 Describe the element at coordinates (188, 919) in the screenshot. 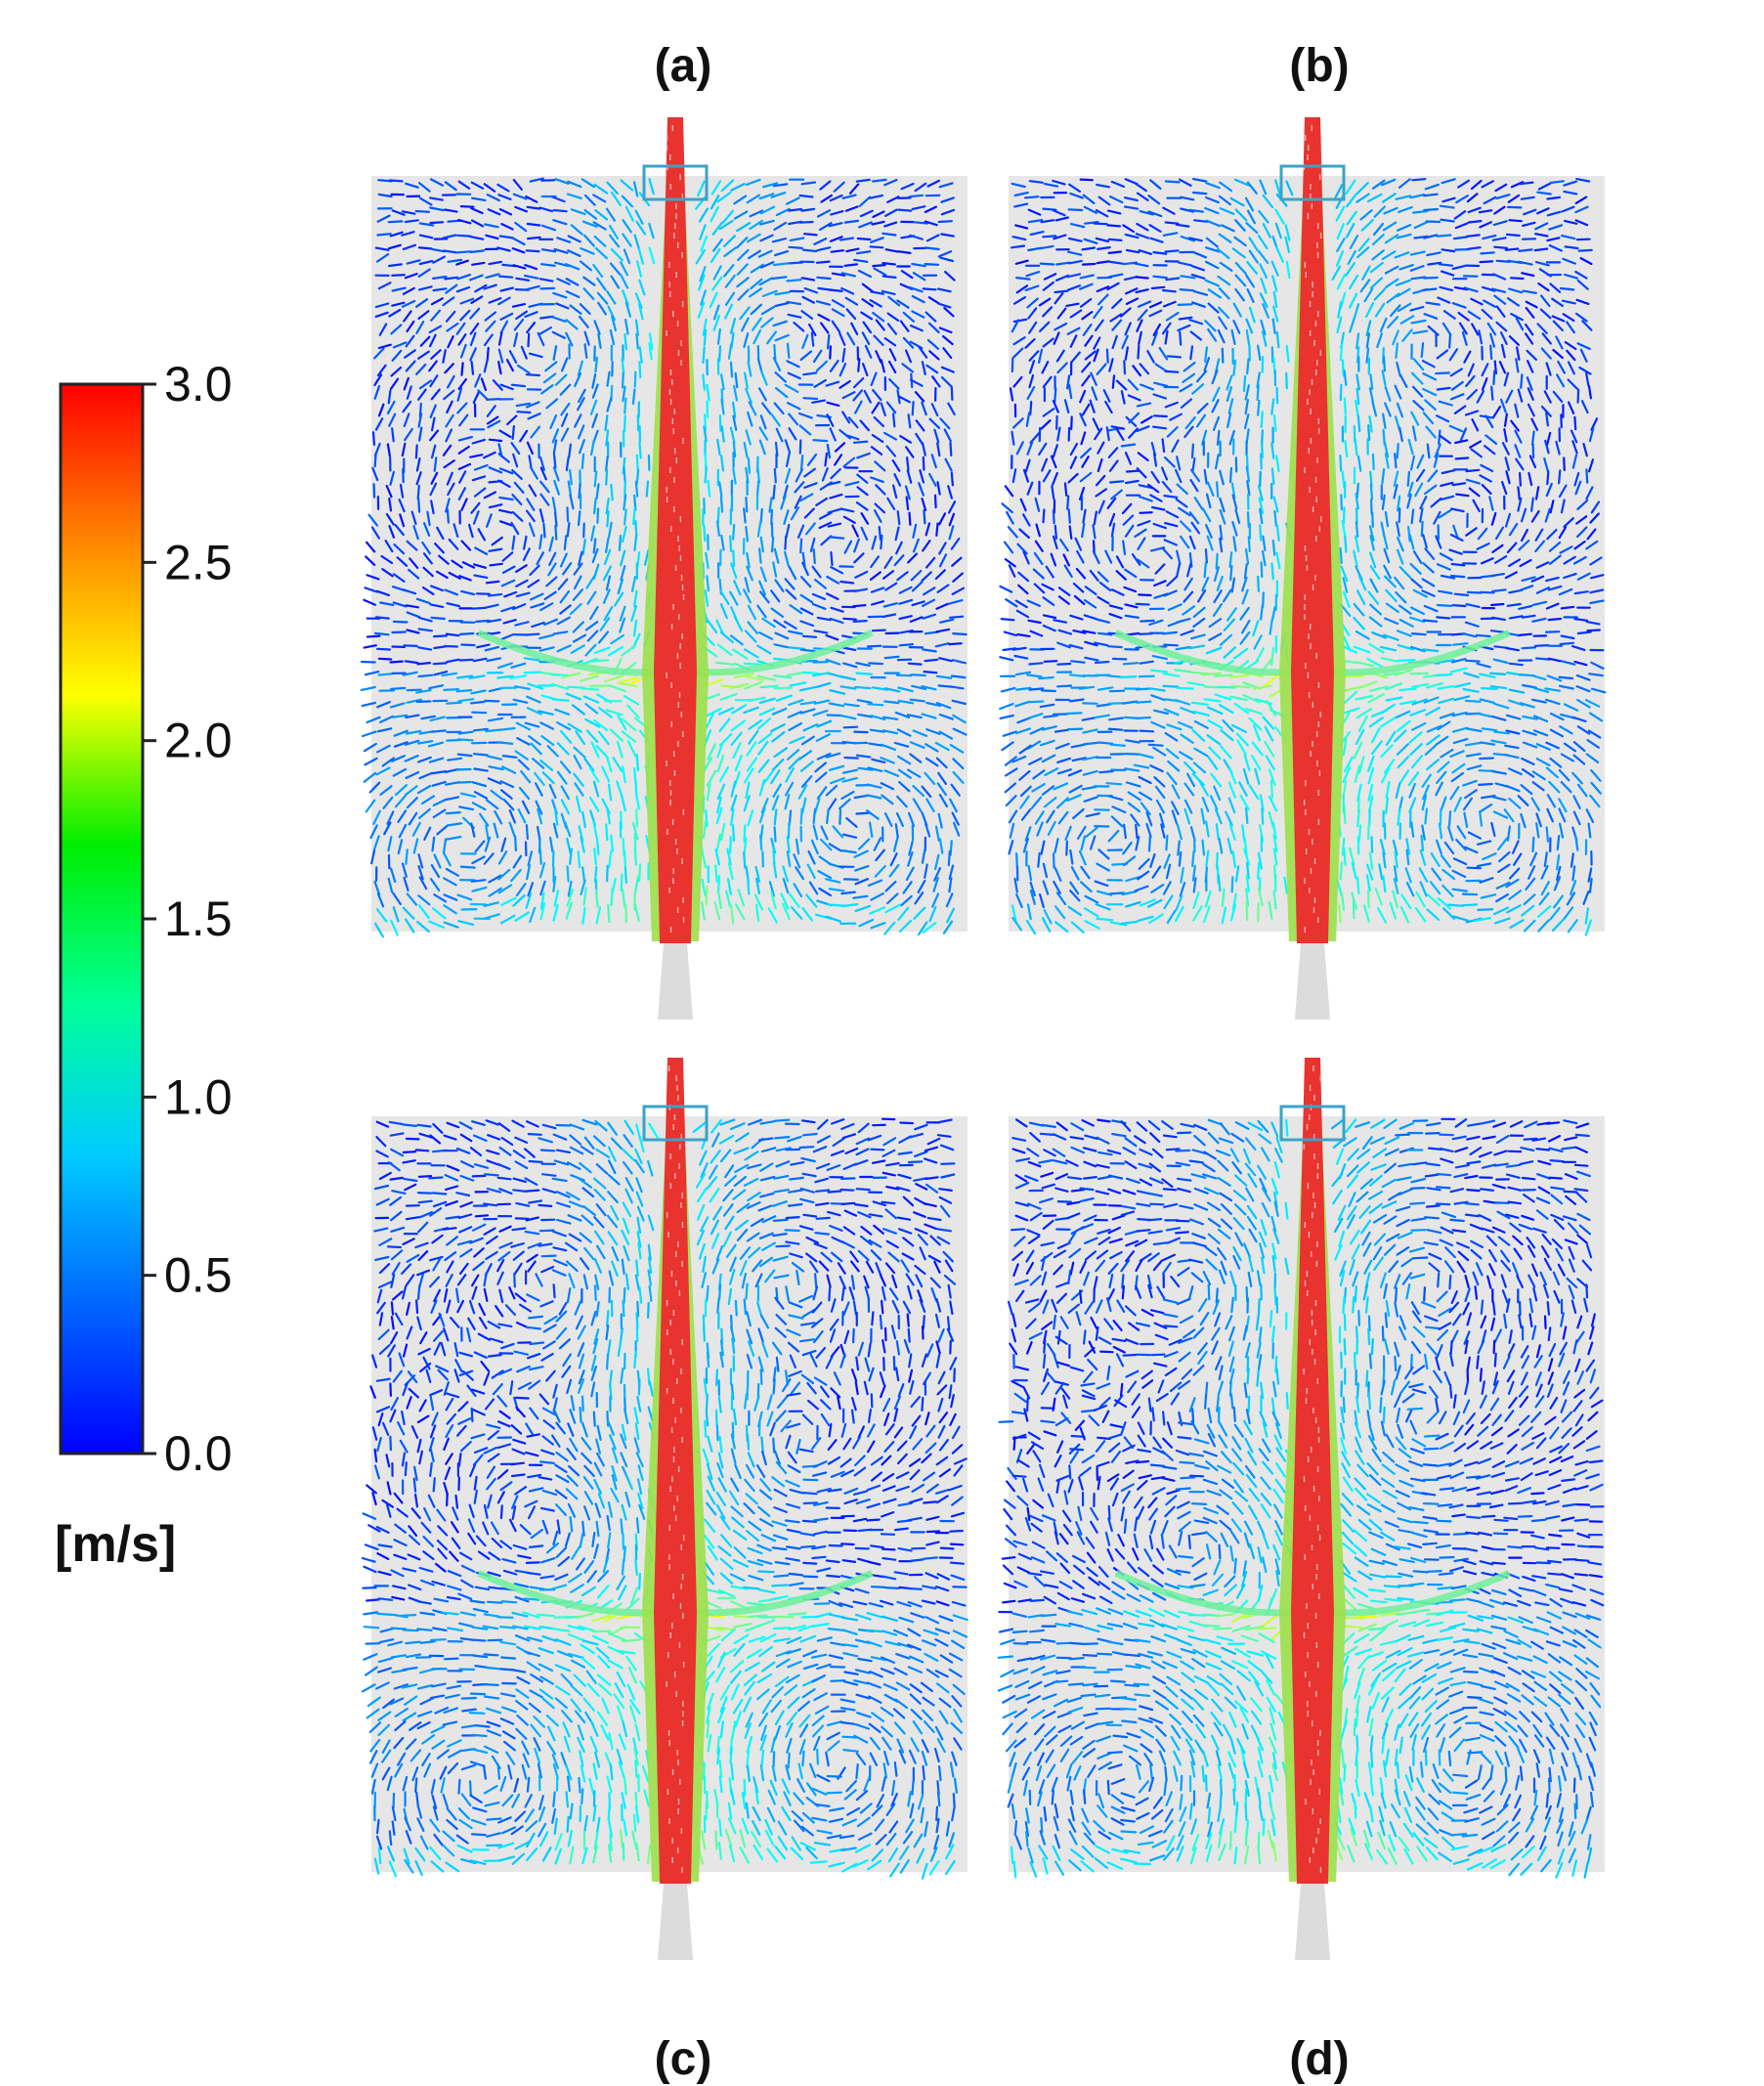

I see `colorbar-ticks: 0.00.51.01.52.02.53.0` at that location.